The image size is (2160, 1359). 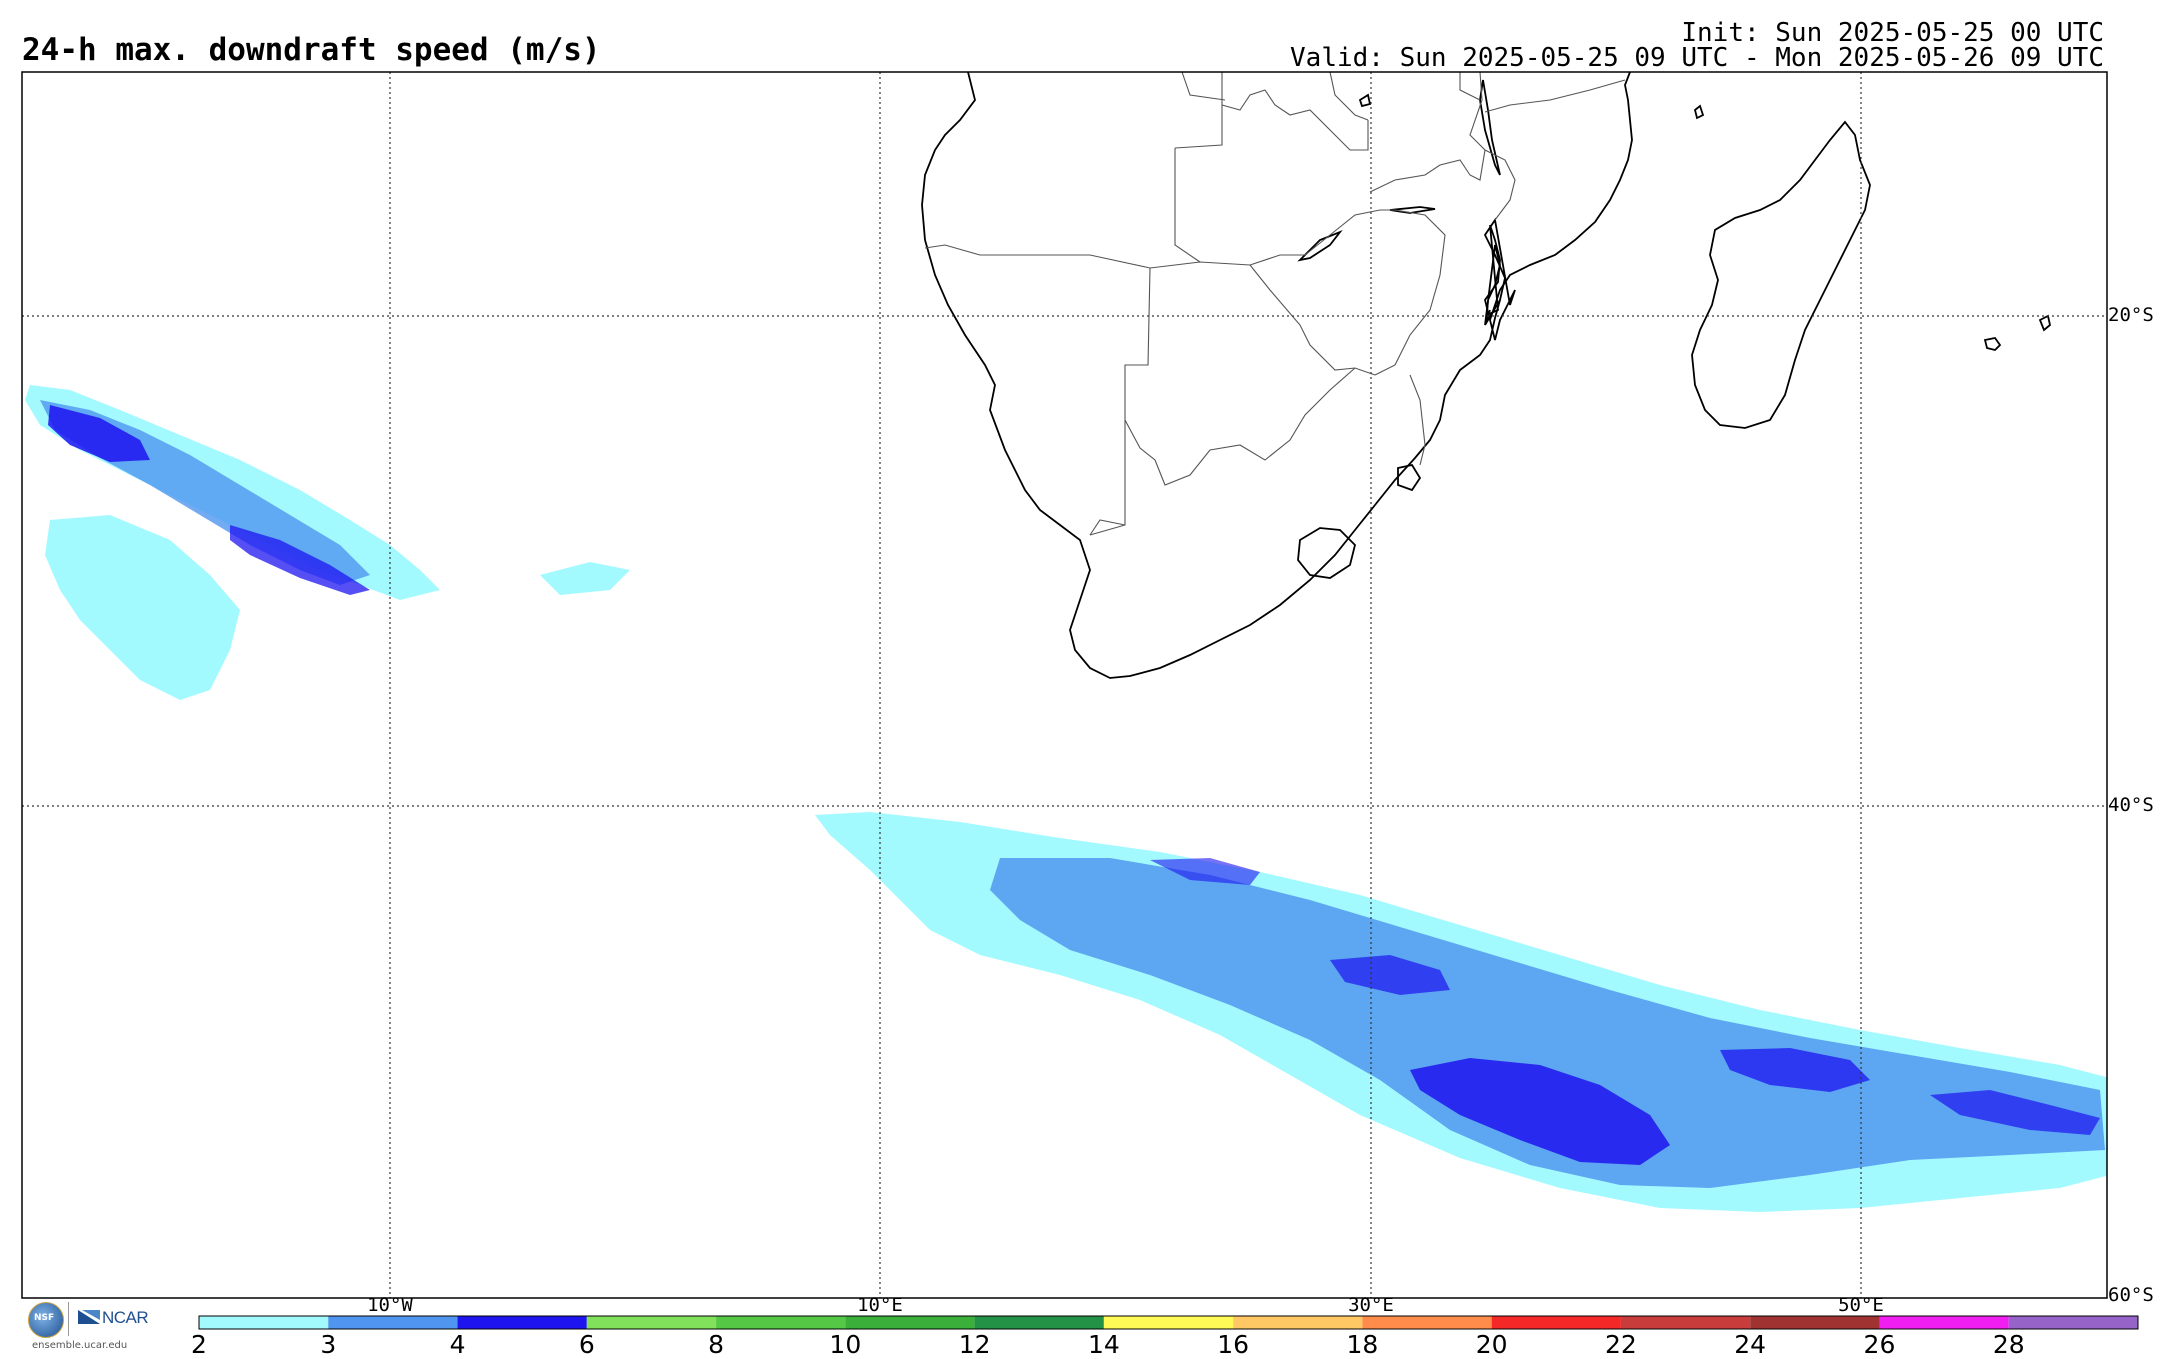 I want to click on colorbar-frame, so click(x=1168, y=1322).